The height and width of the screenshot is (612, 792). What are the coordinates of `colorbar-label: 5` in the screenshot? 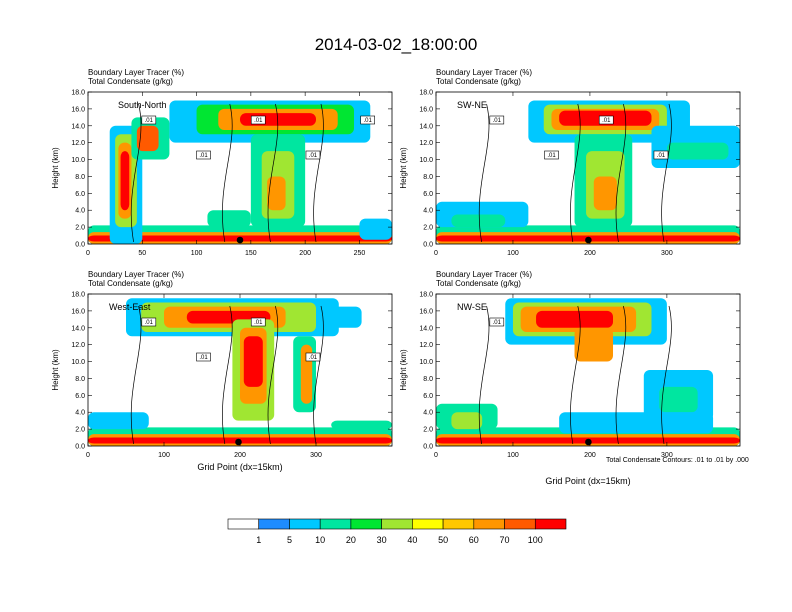 It's located at (289, 540).